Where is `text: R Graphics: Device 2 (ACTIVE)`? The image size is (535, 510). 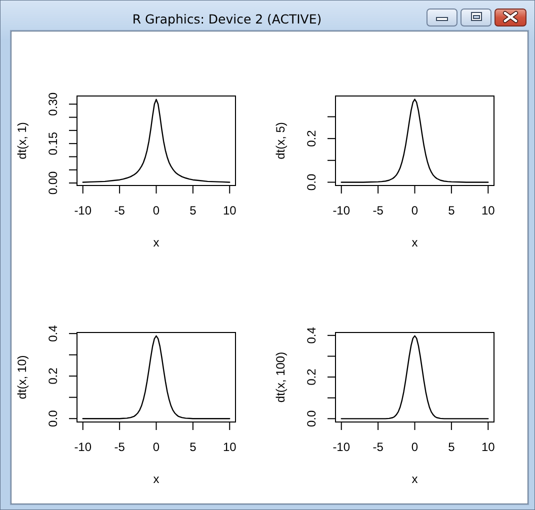 text: R Graphics: Device 2 (ACTIVE) is located at coordinates (227, 19).